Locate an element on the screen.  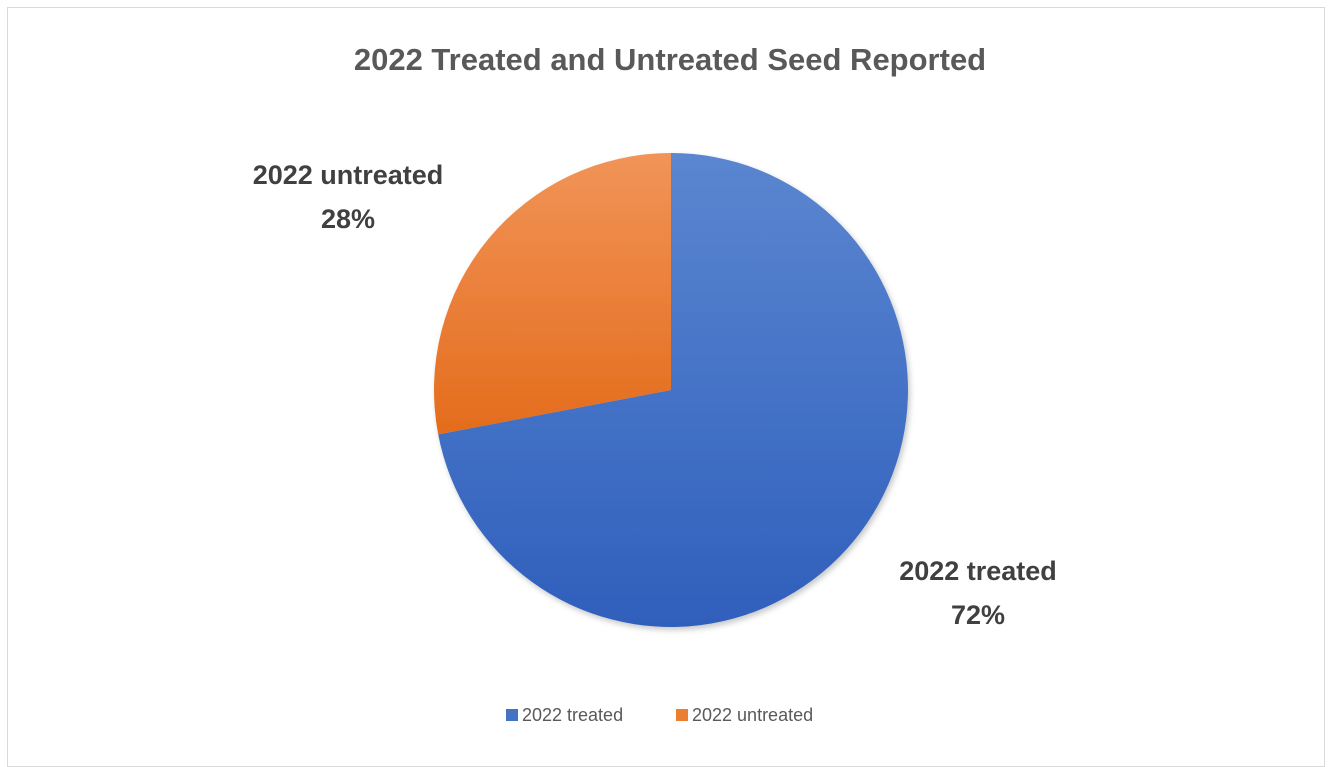
legend: 2022 treated 2022 untreated is located at coordinates (659, 715).